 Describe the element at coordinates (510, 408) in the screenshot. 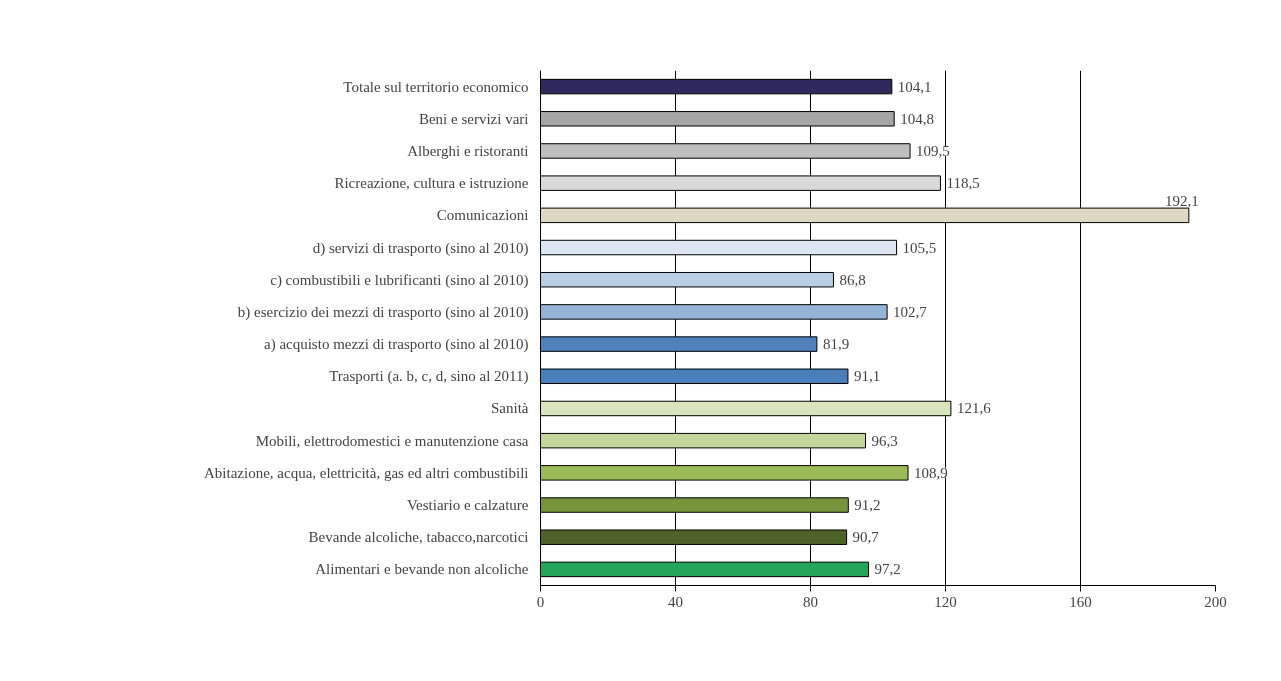

I see `y-tick-label: Sanità` at that location.